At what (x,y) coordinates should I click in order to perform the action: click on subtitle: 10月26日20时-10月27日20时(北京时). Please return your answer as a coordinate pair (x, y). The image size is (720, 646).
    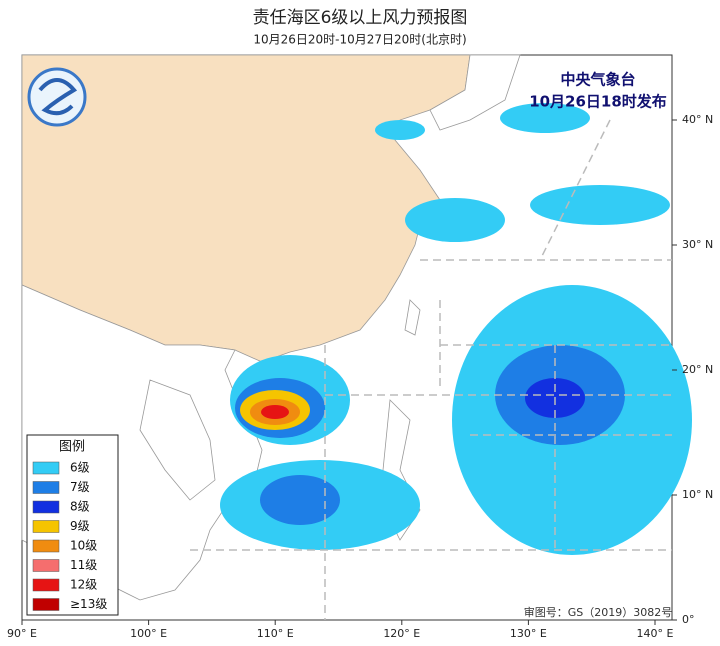
    Looking at the image, I should click on (359, 40).